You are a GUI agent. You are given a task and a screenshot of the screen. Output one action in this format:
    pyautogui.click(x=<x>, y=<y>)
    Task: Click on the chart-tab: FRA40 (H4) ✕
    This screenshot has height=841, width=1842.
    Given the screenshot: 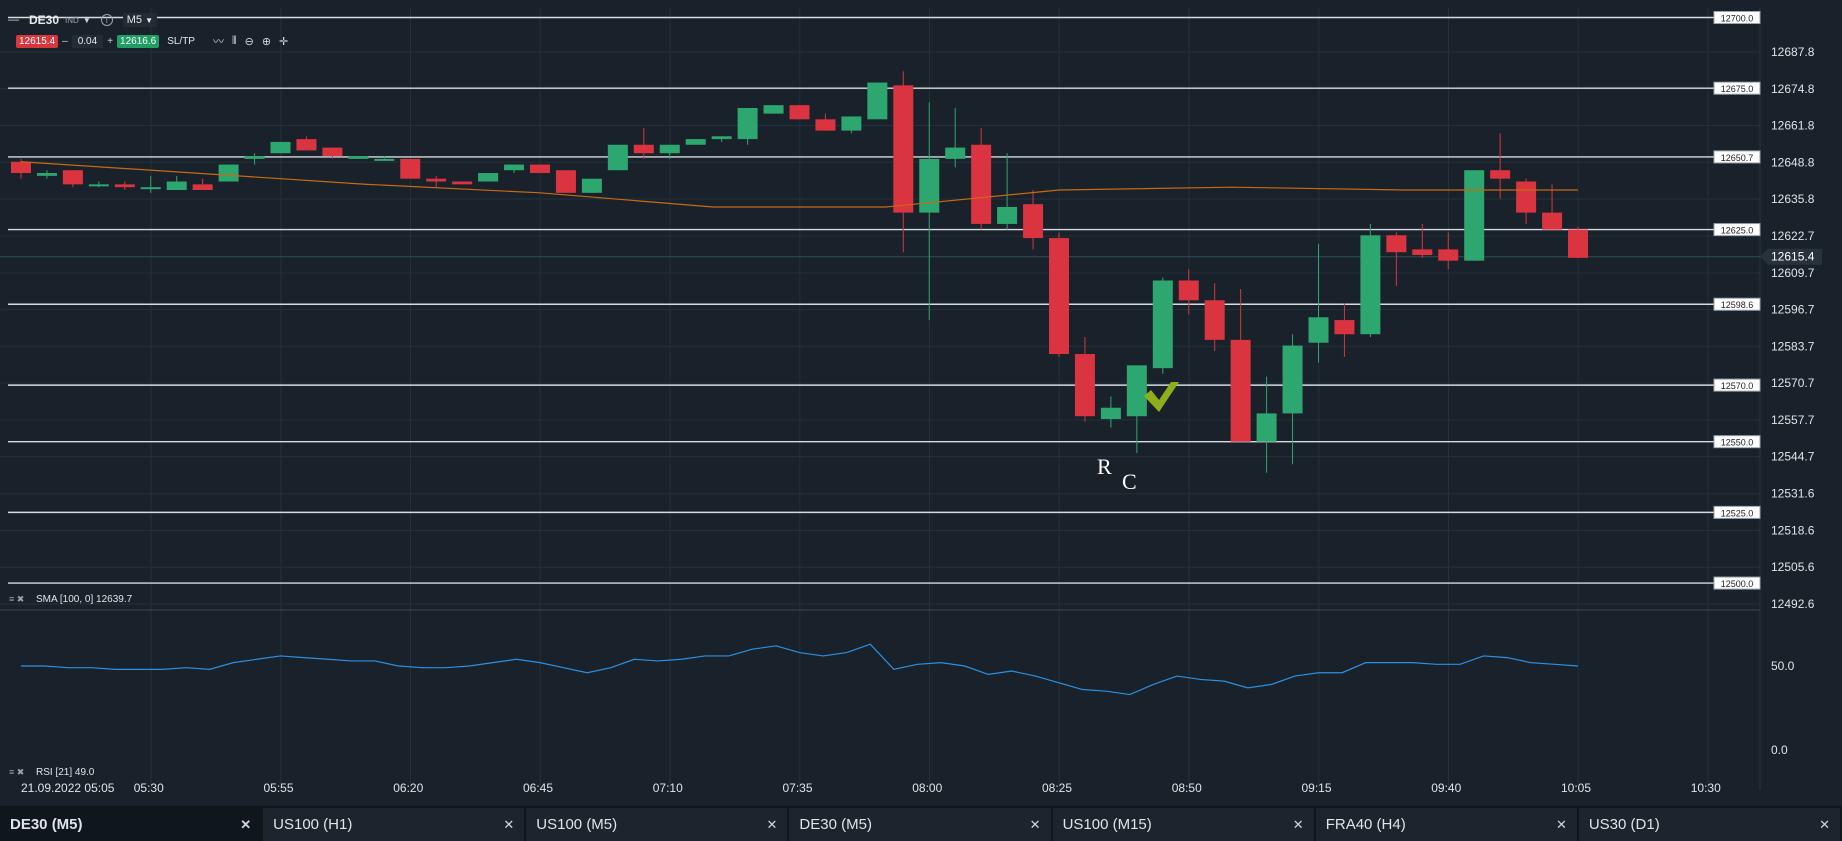 What is the action you would take?
    pyautogui.click(x=1446, y=824)
    